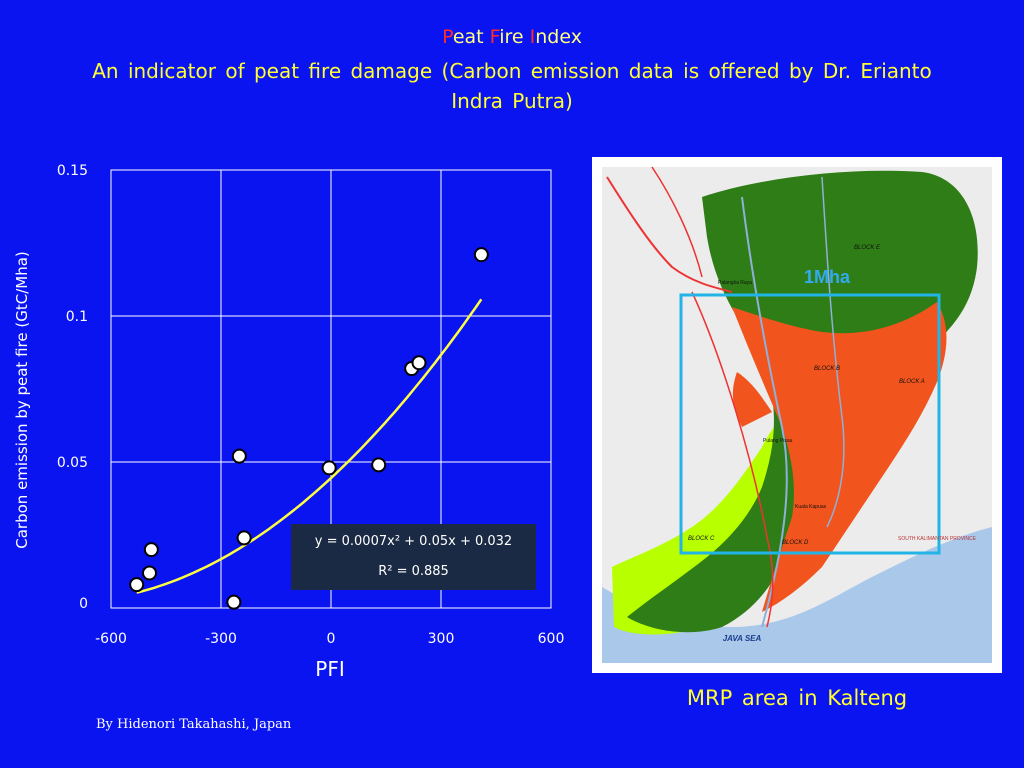 This screenshot has width=1024, height=768. What do you see at coordinates (937, 539) in the screenshot?
I see `map-label-province: SOUTH KALIMANTAN PROVINCE` at bounding box center [937, 539].